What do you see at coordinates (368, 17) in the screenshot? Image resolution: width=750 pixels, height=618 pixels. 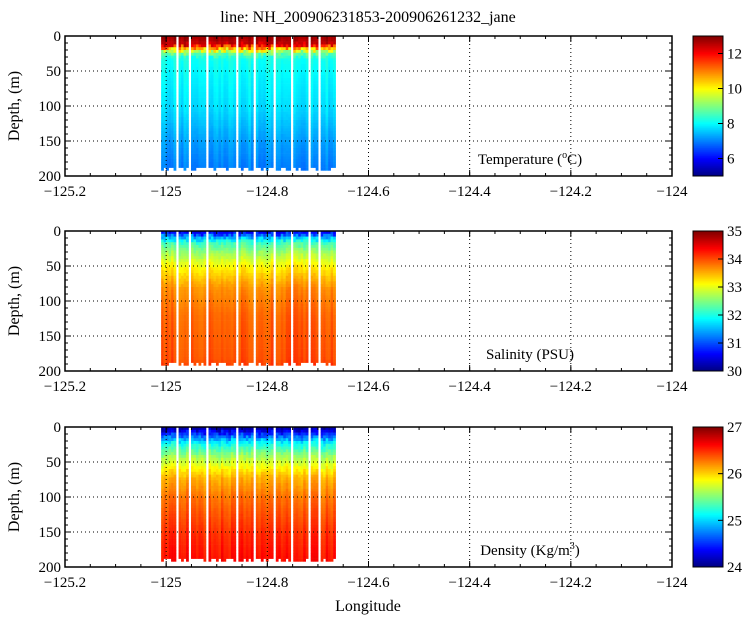 I see `chart-title: line: NH_200906231853-200906261232_jane` at bounding box center [368, 17].